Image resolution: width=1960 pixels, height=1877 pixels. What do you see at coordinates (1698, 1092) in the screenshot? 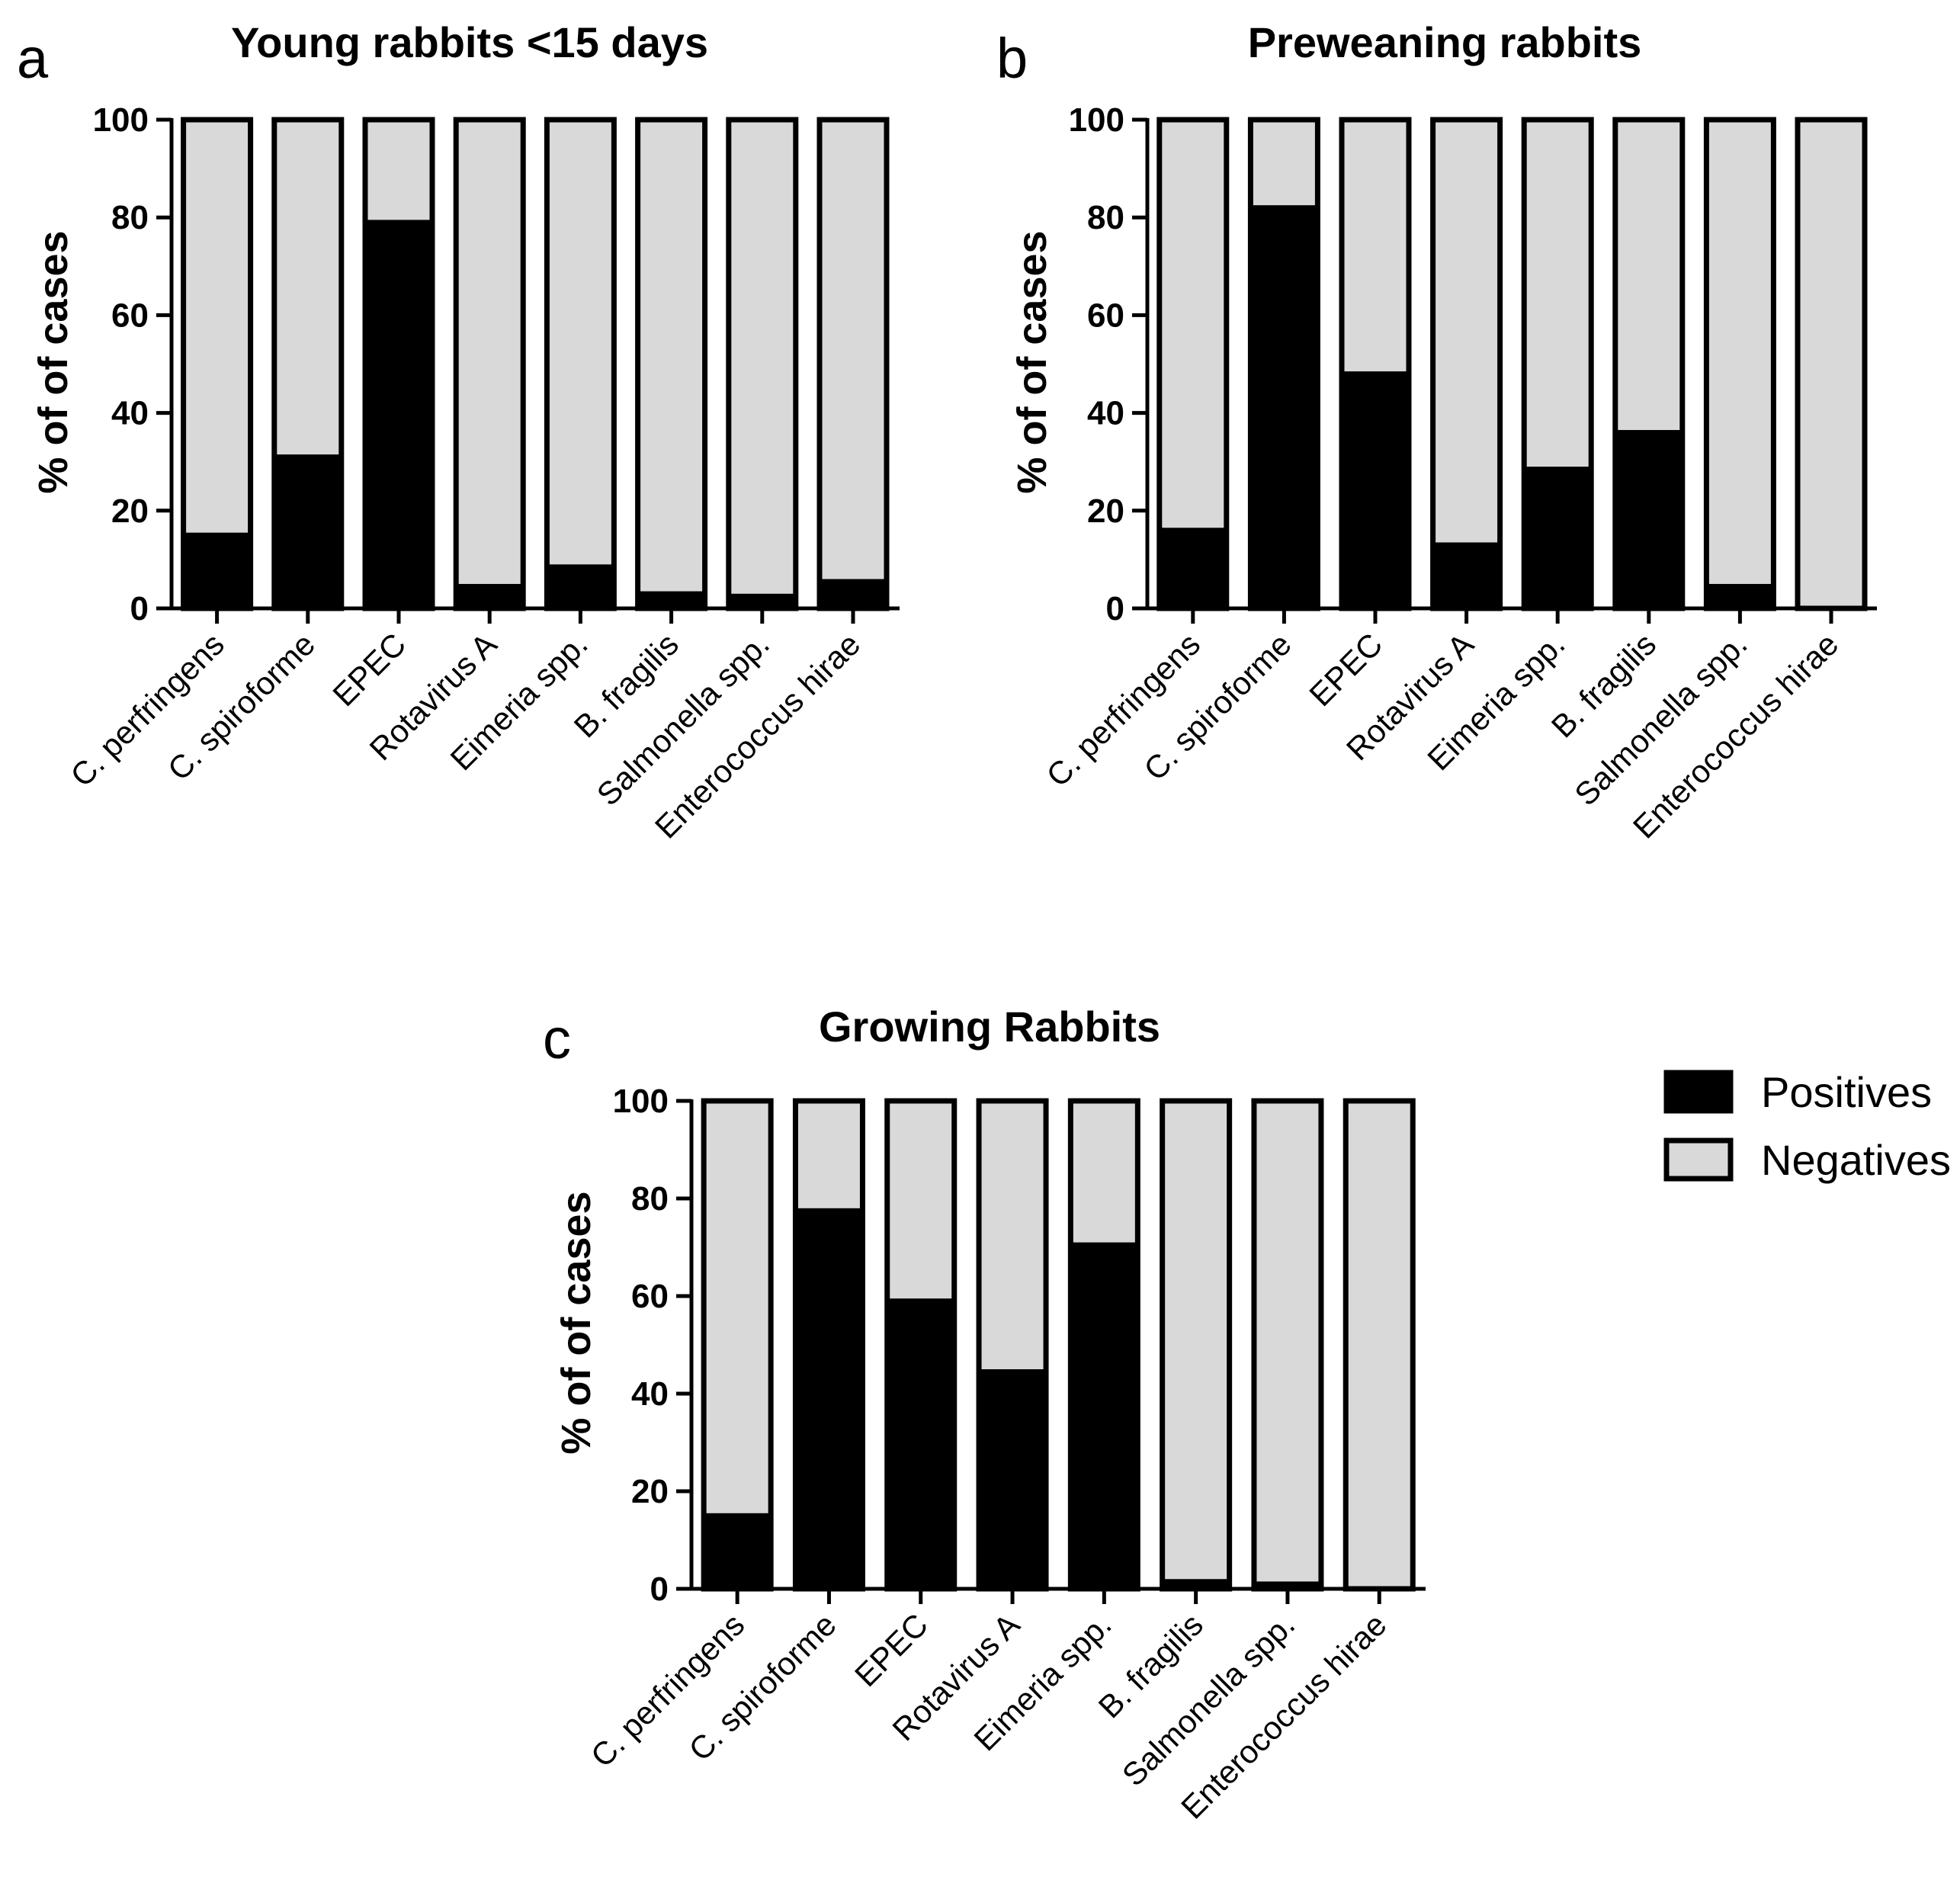
I see `legend-swatch-positives` at bounding box center [1698, 1092].